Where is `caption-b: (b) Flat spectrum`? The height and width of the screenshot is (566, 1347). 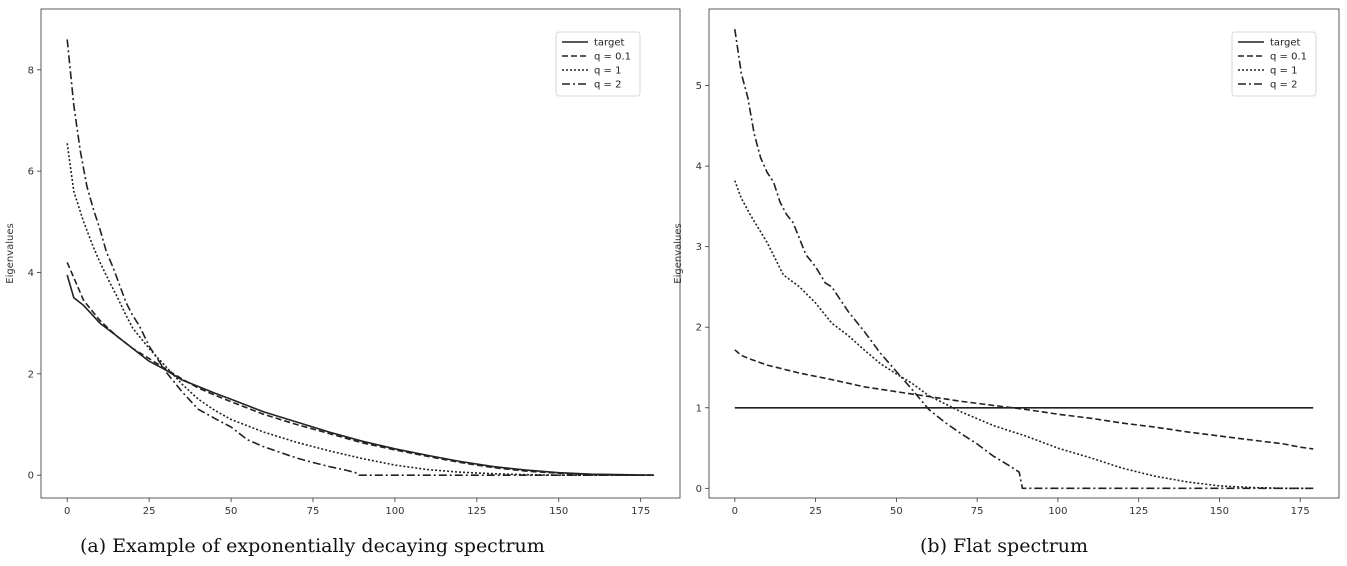 caption-b: (b) Flat spectrum is located at coordinates (1004, 546).